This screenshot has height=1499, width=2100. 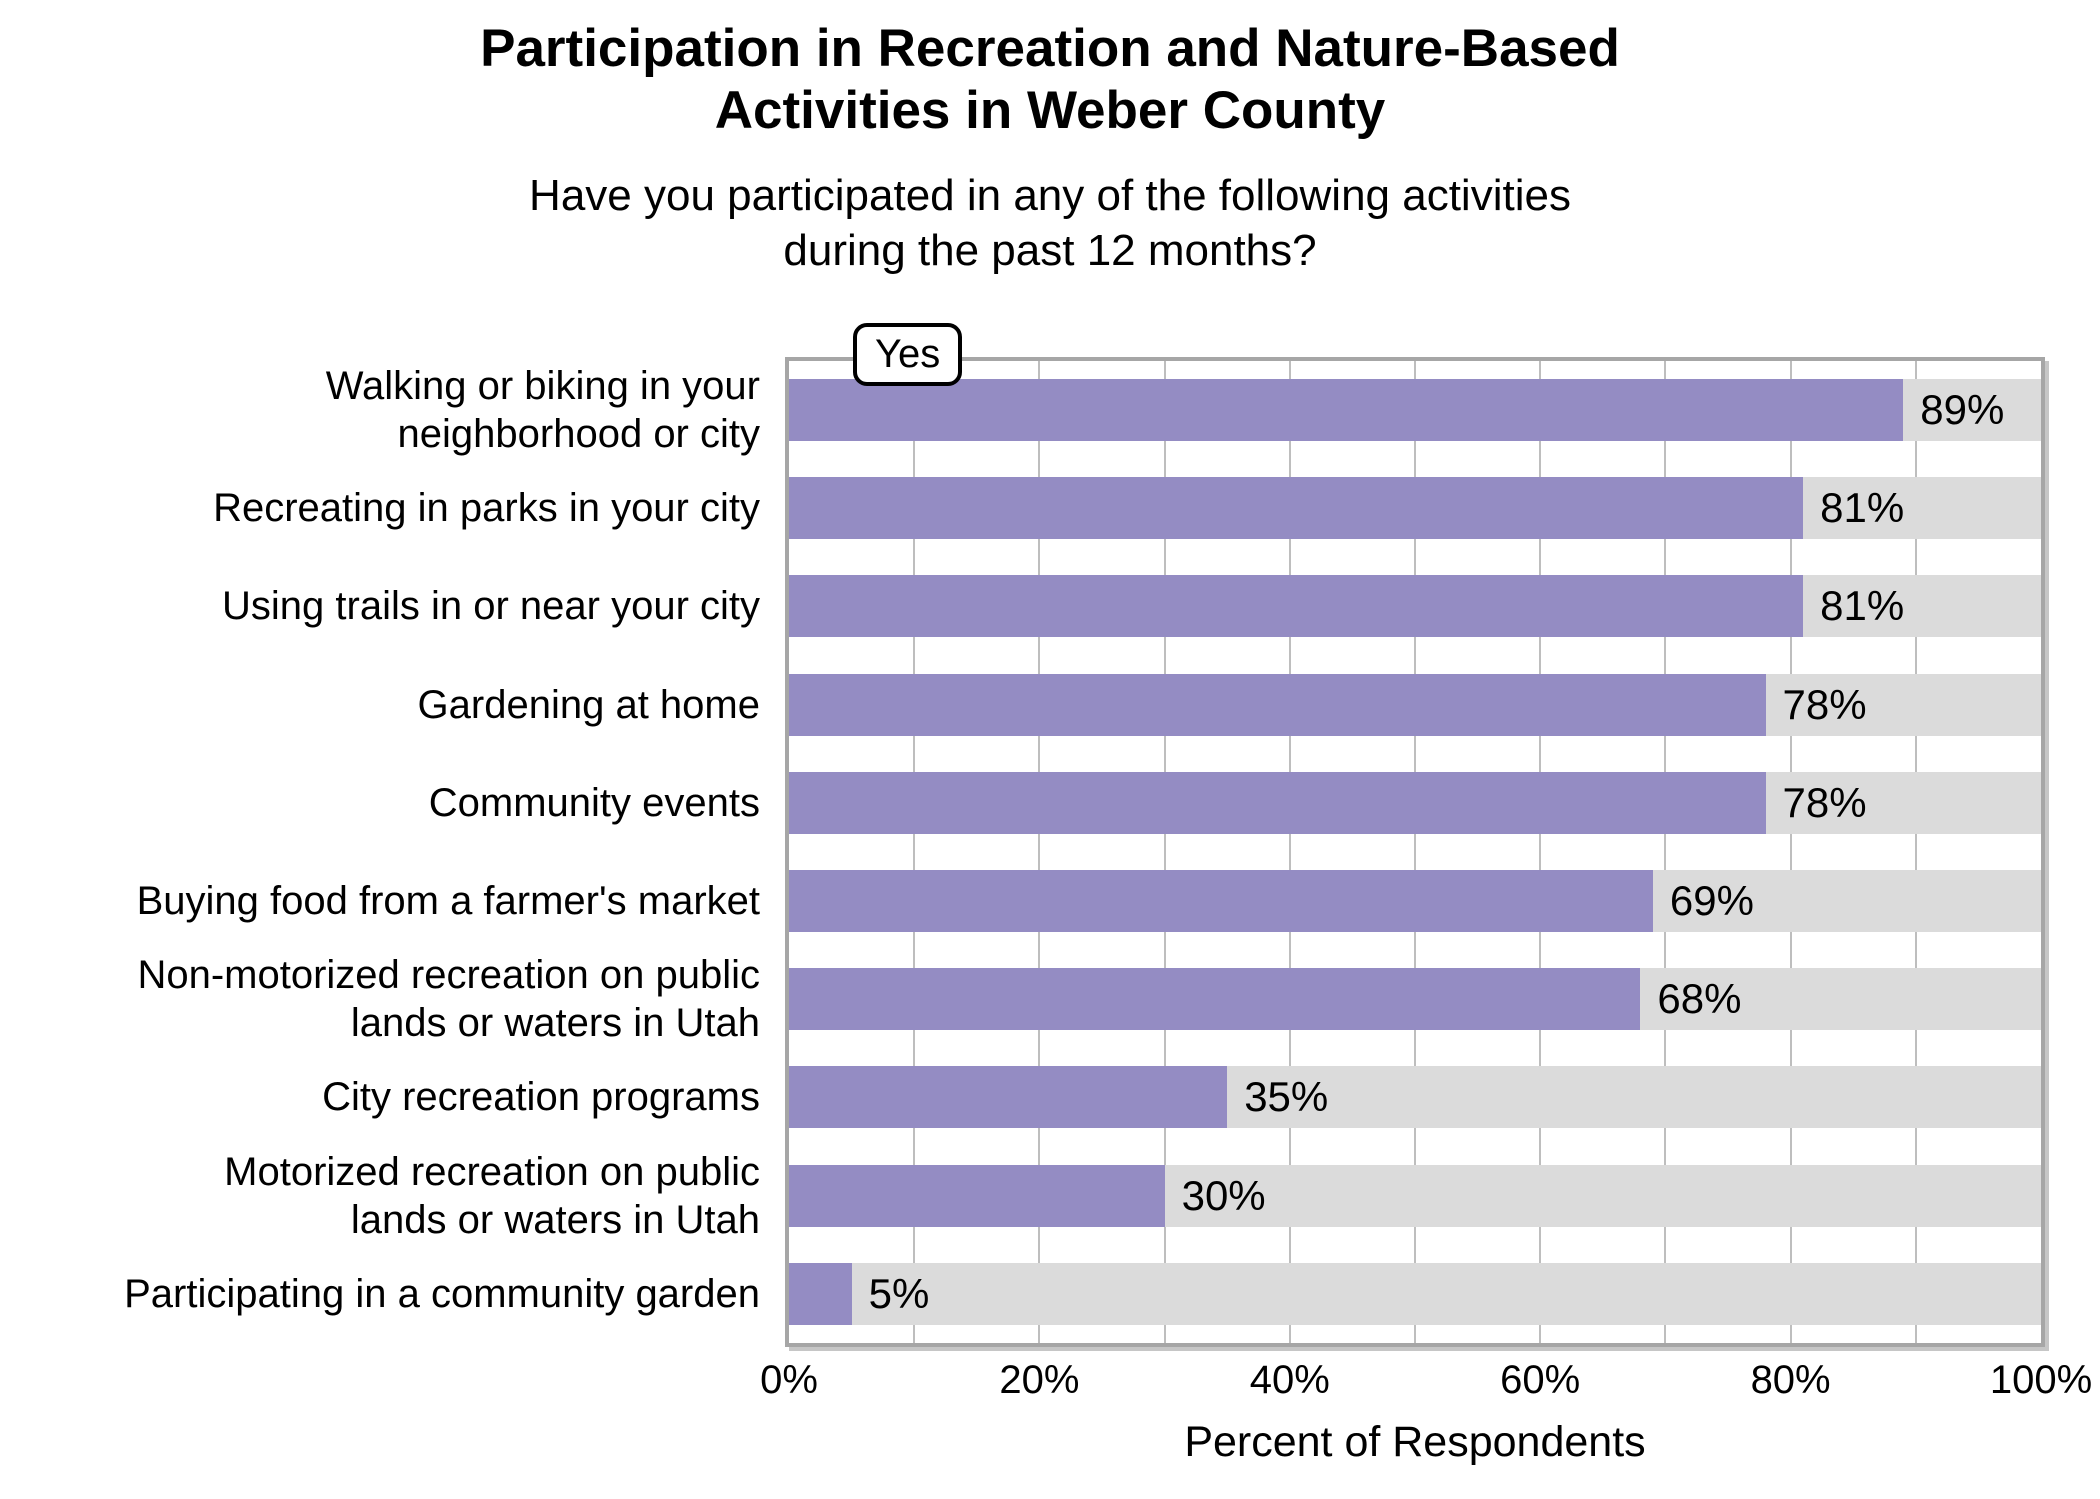 What do you see at coordinates (1540, 1380) in the screenshot?
I see `x-tick-label: 60%` at bounding box center [1540, 1380].